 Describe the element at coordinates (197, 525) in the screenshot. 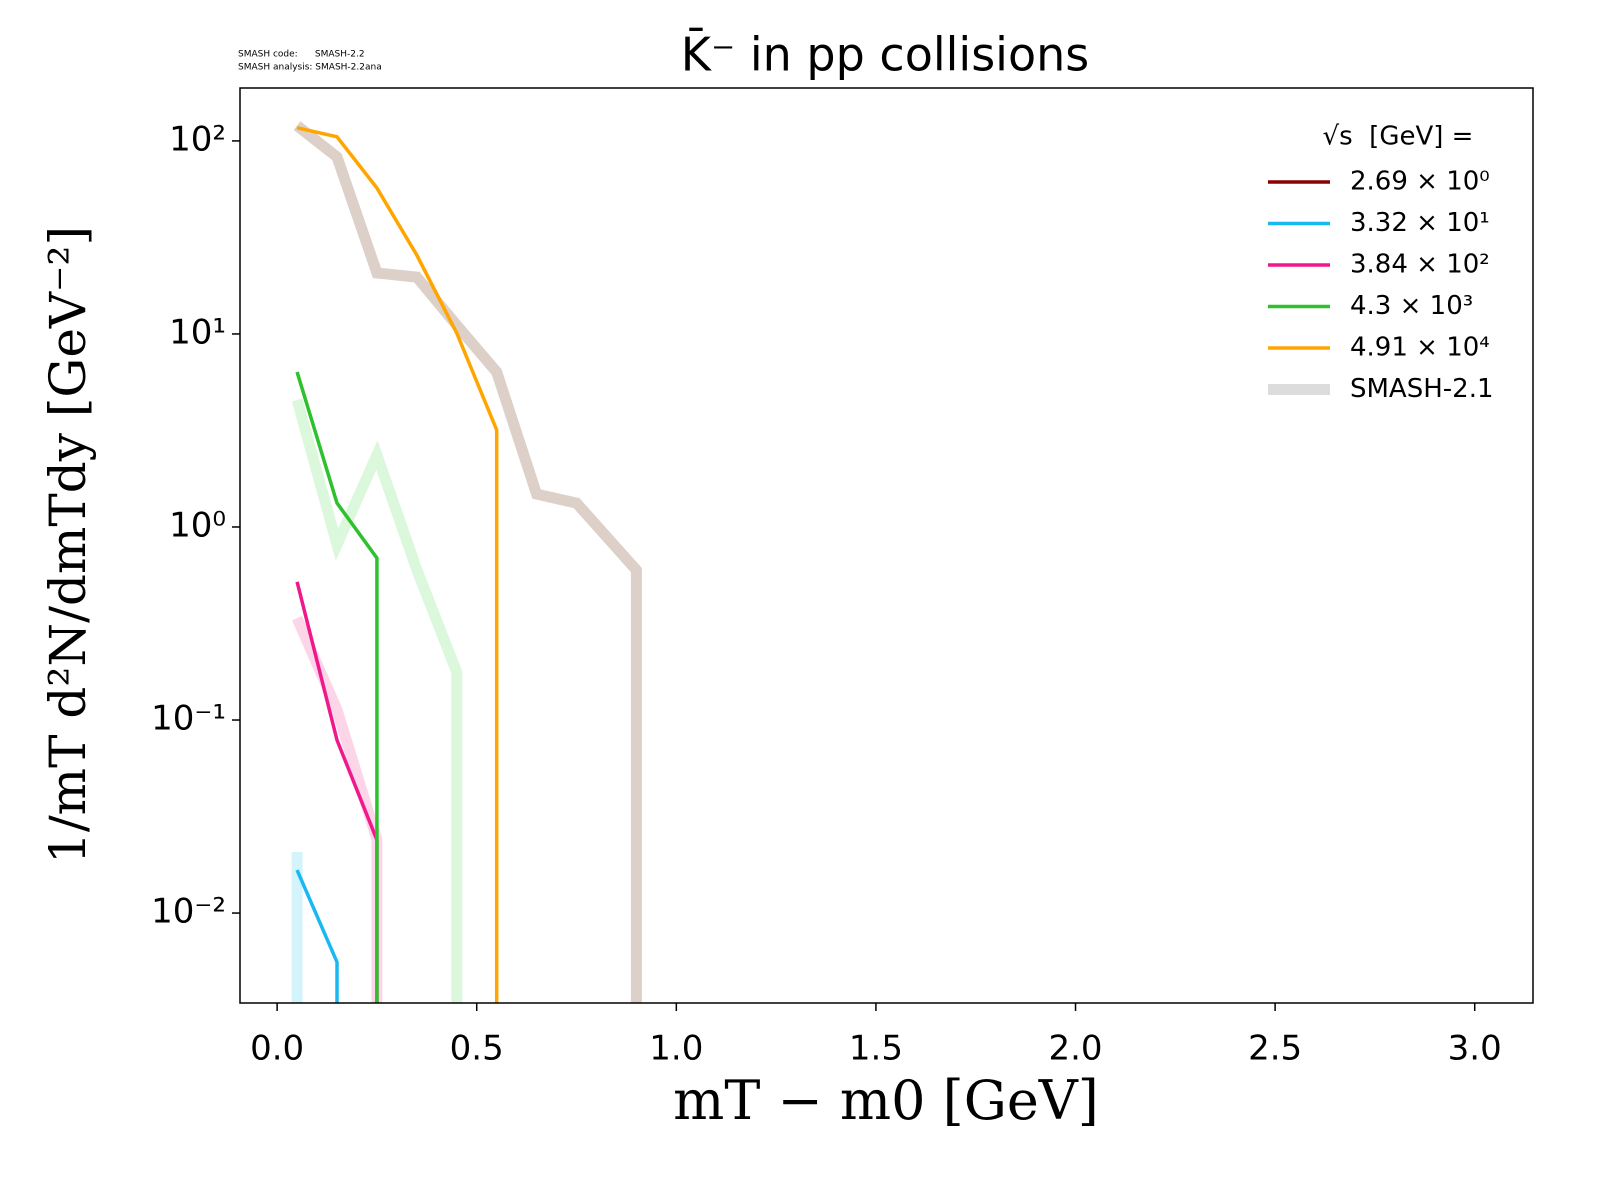

I see `y-tick-label: 10⁰` at that location.